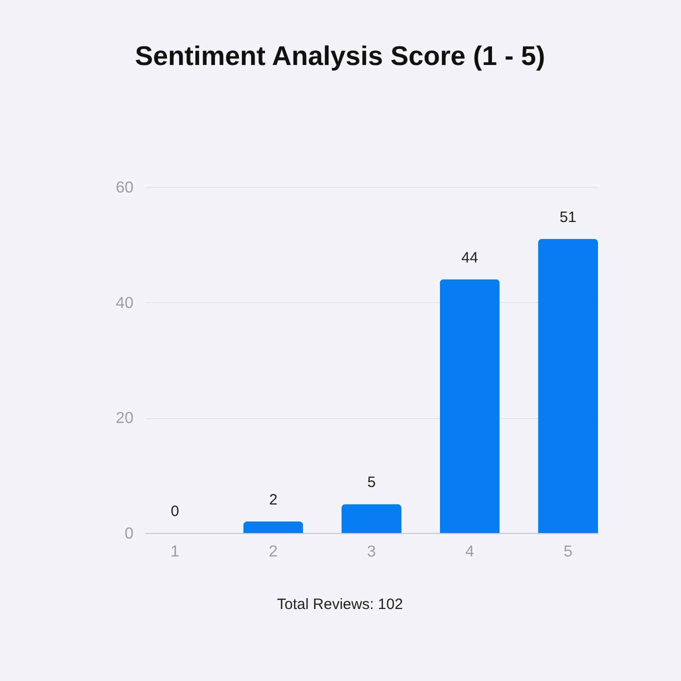 The width and height of the screenshot is (681, 681). Describe the element at coordinates (371, 483) in the screenshot. I see `data-label: 5` at that location.